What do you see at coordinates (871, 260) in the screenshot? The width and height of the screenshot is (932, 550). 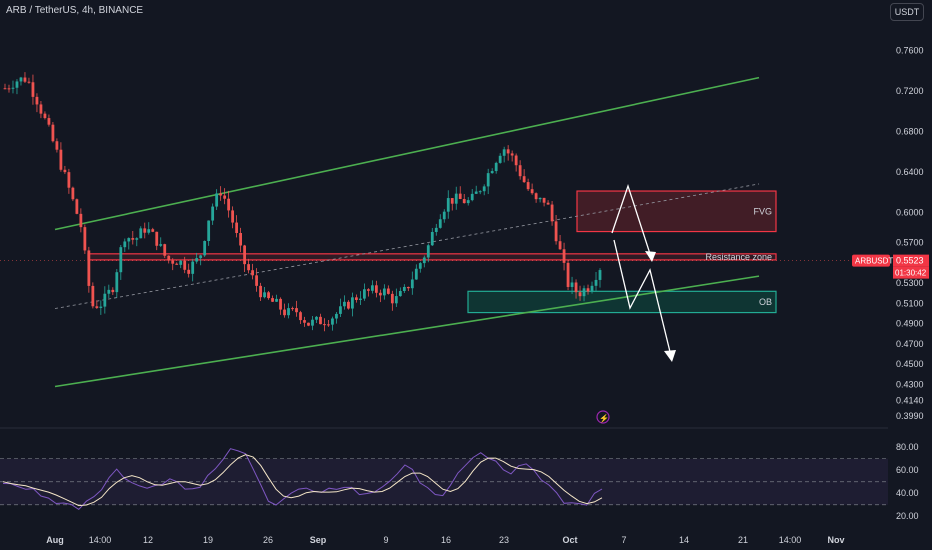 I see `symbol-tag-bg` at bounding box center [871, 260].